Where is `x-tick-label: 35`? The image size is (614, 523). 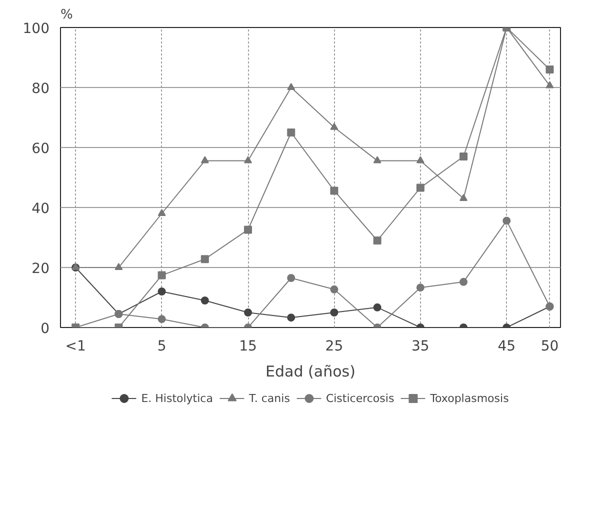
x-tick-label: 35 is located at coordinates (421, 346).